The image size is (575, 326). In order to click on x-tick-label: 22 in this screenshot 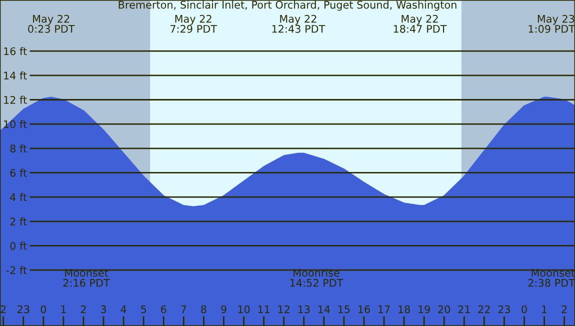, I will do `click(484, 309)`.